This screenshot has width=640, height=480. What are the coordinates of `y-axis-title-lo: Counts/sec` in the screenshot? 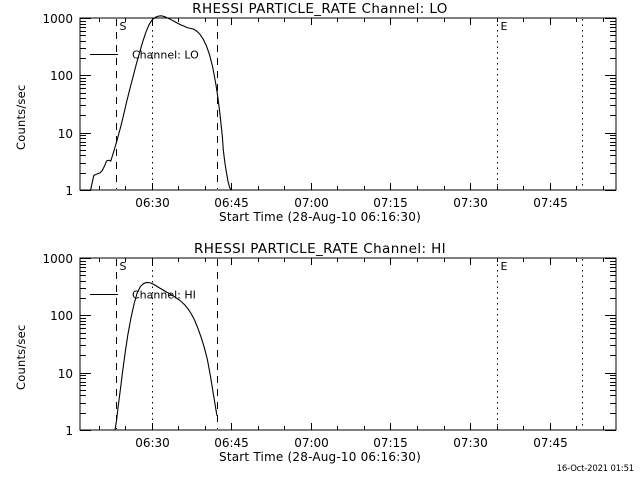 It's located at (21, 117).